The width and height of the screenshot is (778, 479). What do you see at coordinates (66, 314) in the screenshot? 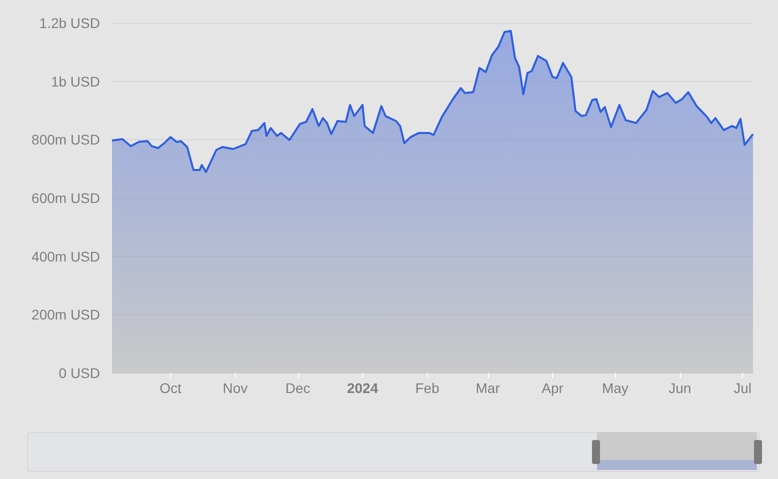
I see `y-tick-label: 200m USD` at bounding box center [66, 314].